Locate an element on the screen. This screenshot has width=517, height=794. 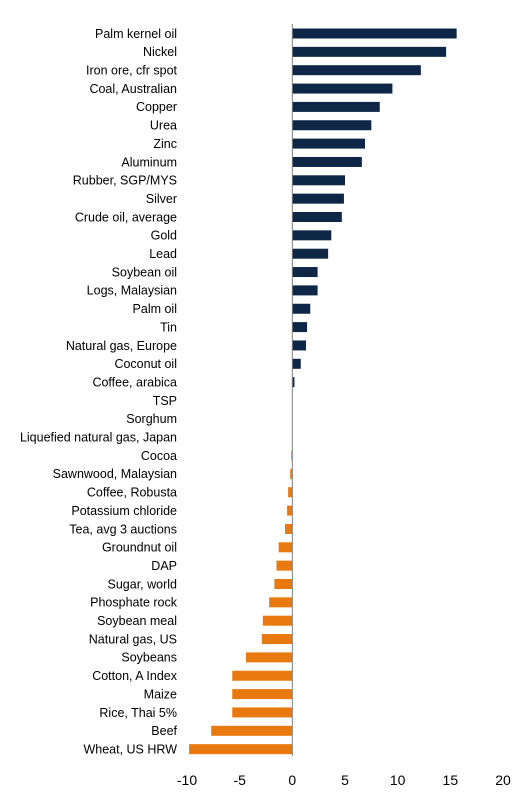
category-label: Rice, Thai 5% is located at coordinates (138, 713).